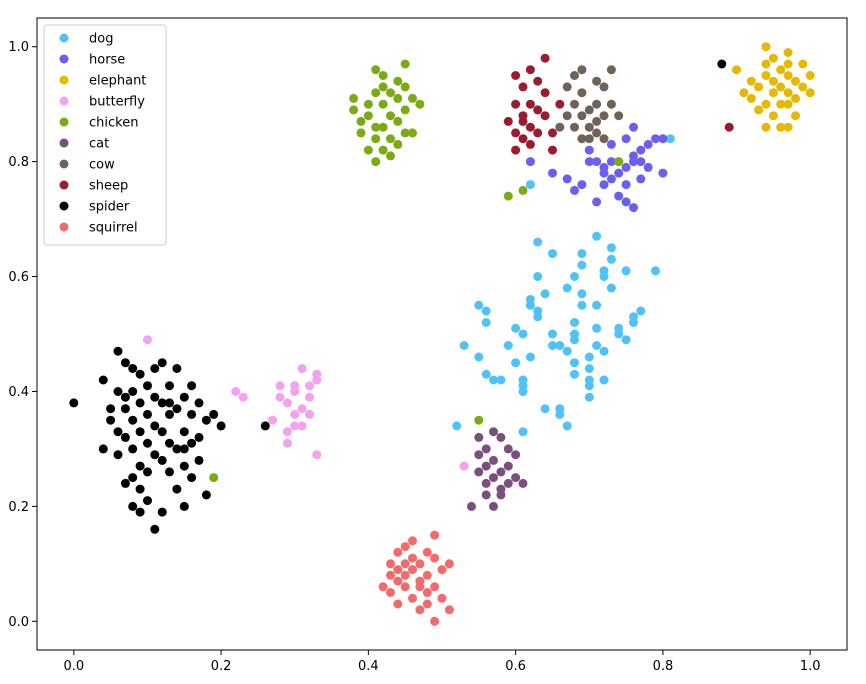 The image size is (866, 684). Describe the element at coordinates (64, 185) in the screenshot. I see `legend-marker-sheep` at that location.